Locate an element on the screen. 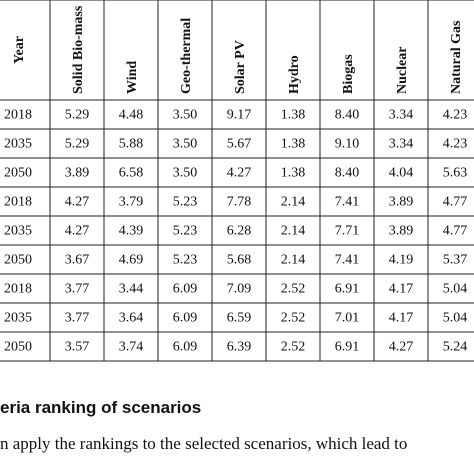 Image resolution: width=474 pixels, height=474 pixels. value-cell: 7.09 is located at coordinates (239, 289).